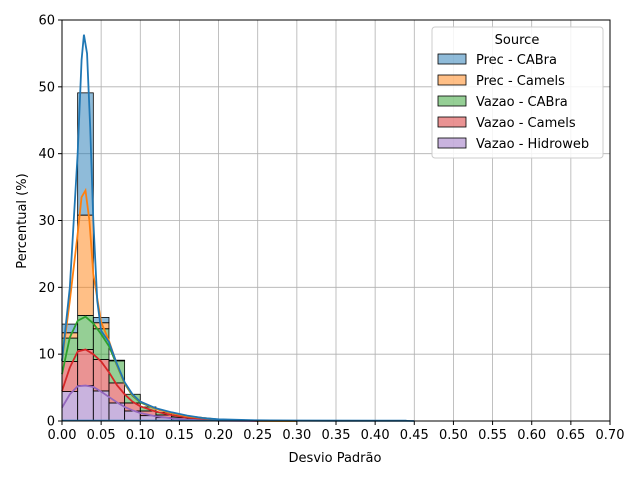 This screenshot has height=480, width=640. What do you see at coordinates (532, 144) in the screenshot?
I see `legend-label: Vazao - Hidroweb` at bounding box center [532, 144].